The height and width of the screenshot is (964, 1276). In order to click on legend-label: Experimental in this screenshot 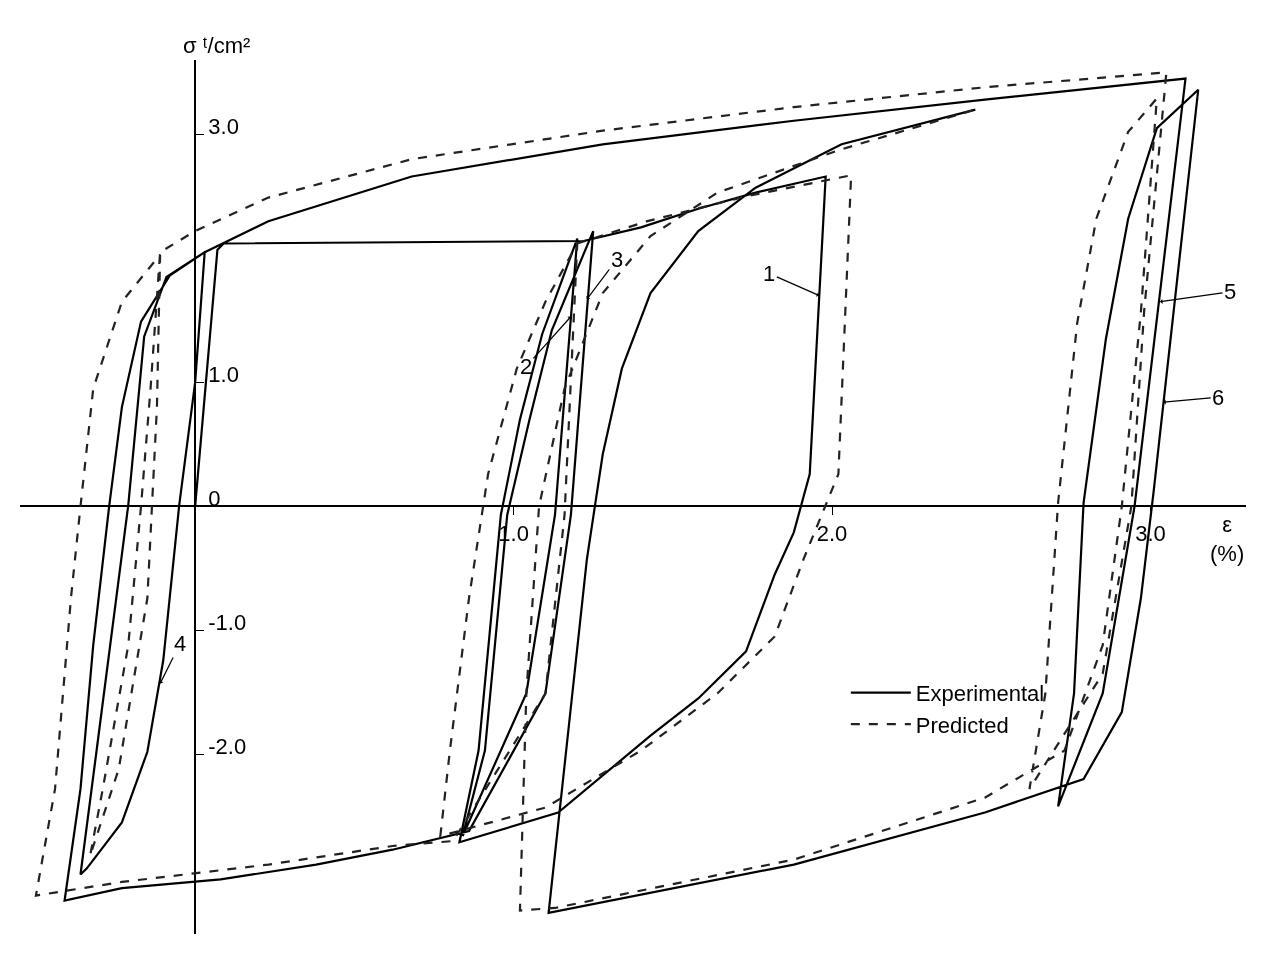, I will do `click(980, 694)`.